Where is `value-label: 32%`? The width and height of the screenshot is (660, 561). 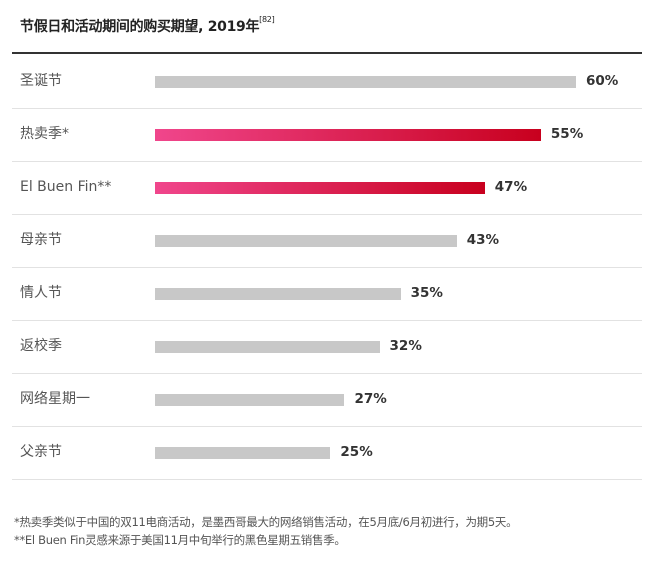
value-label: 32% is located at coordinates (405, 346).